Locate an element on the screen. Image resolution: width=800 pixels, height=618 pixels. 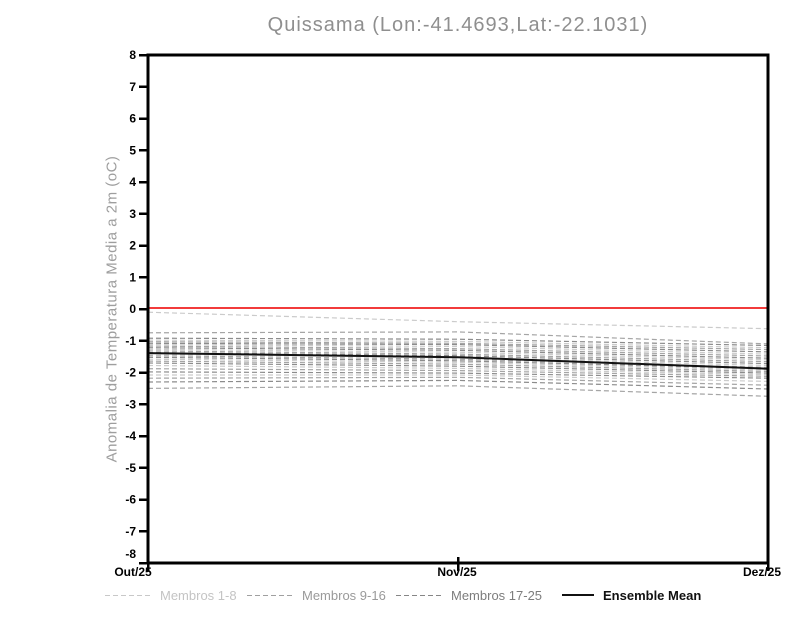
legend-label: Membros 1-8 is located at coordinates (198, 595).